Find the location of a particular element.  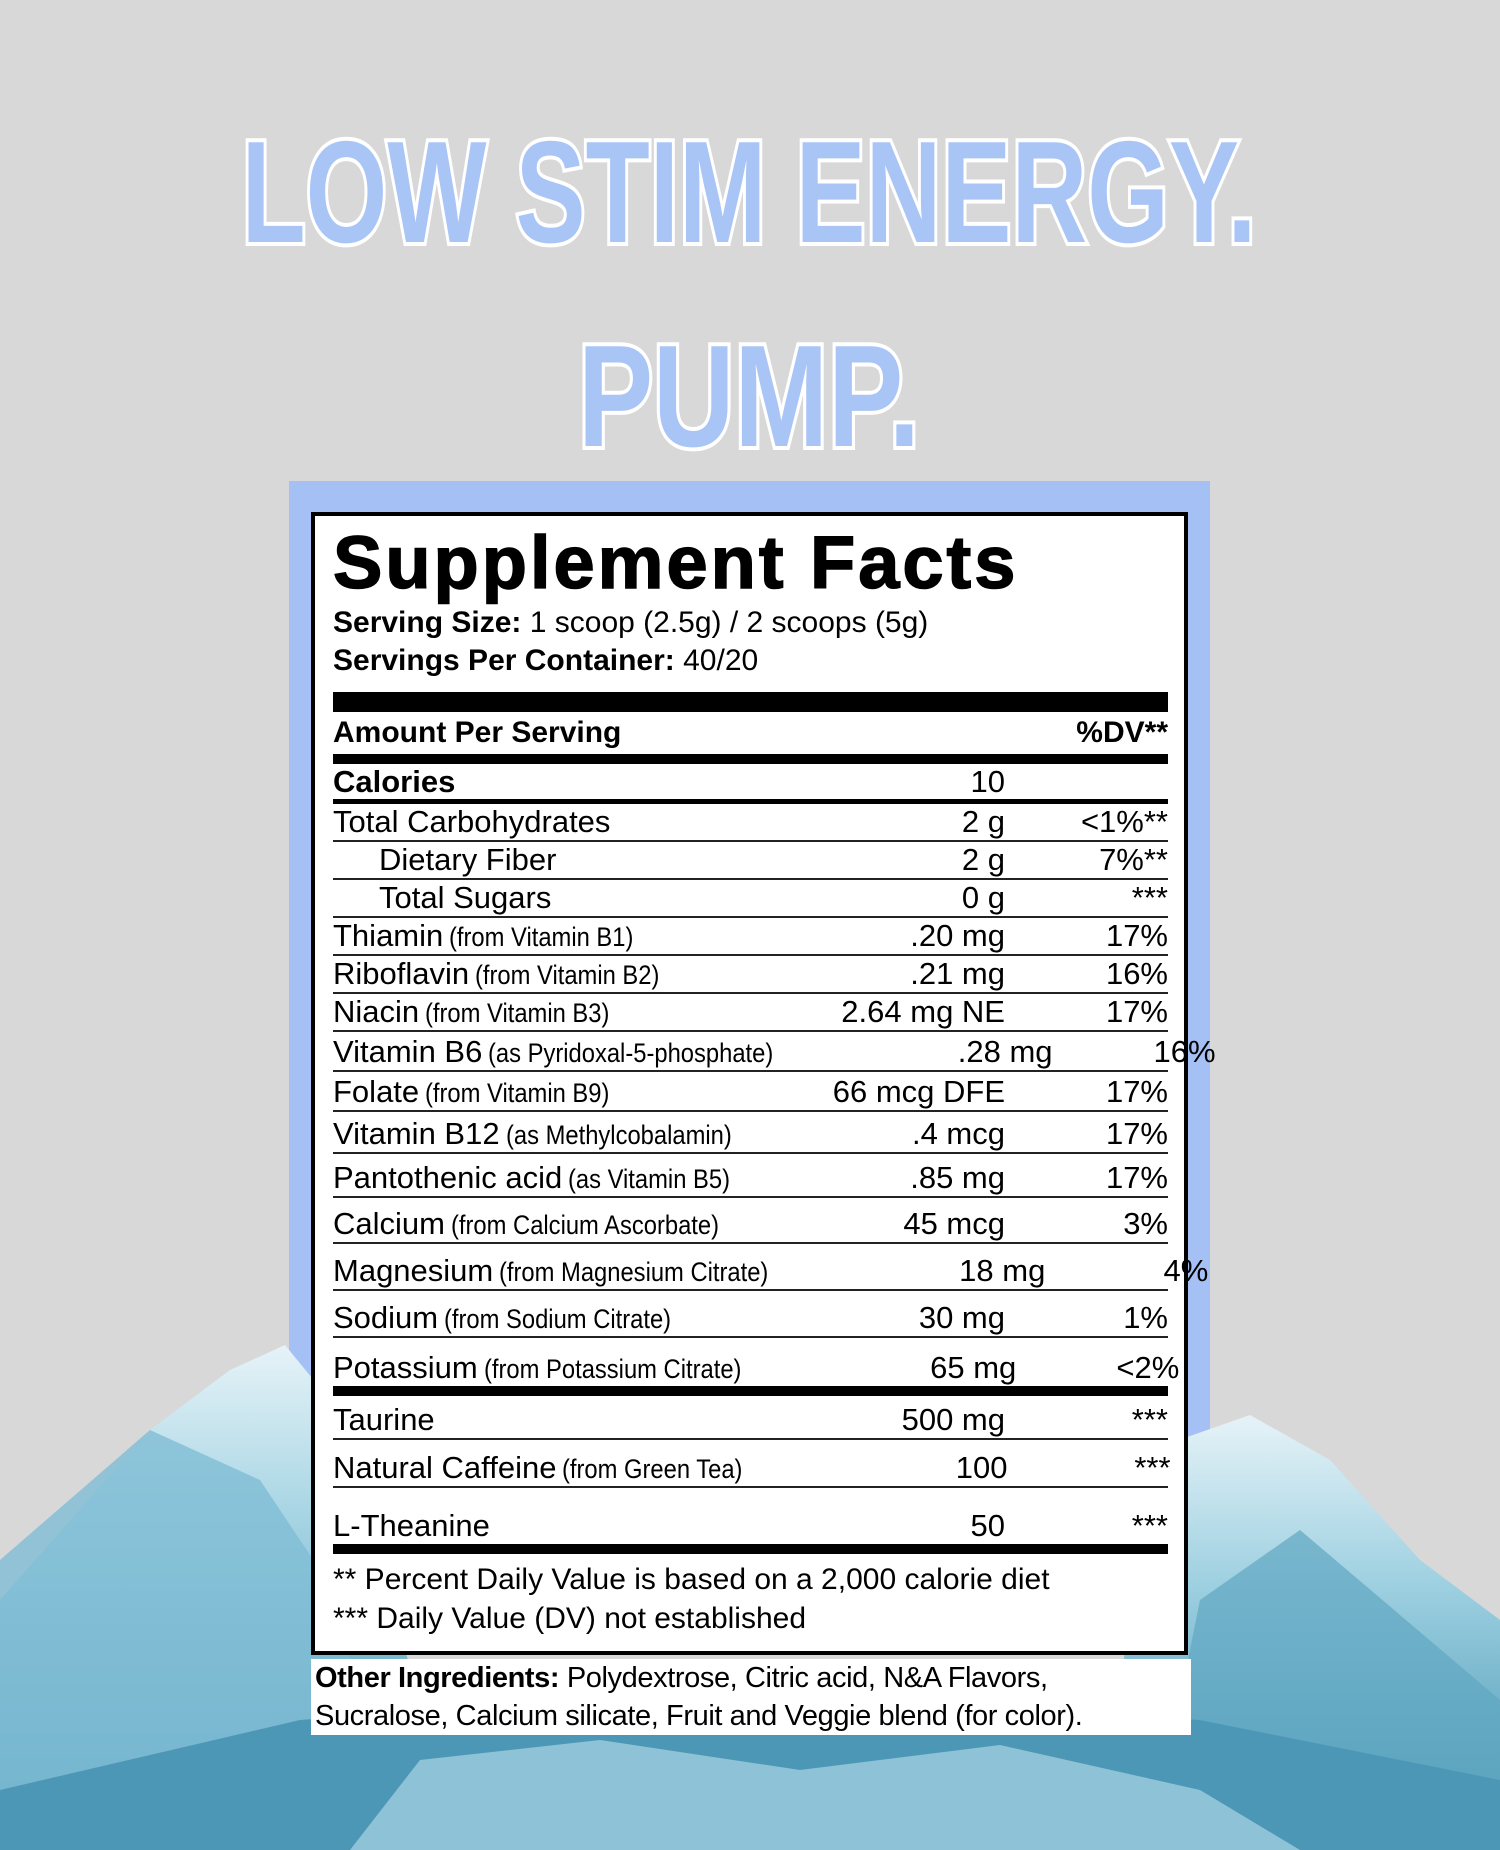

nutrient-dv: <2% is located at coordinates (1148, 1367).